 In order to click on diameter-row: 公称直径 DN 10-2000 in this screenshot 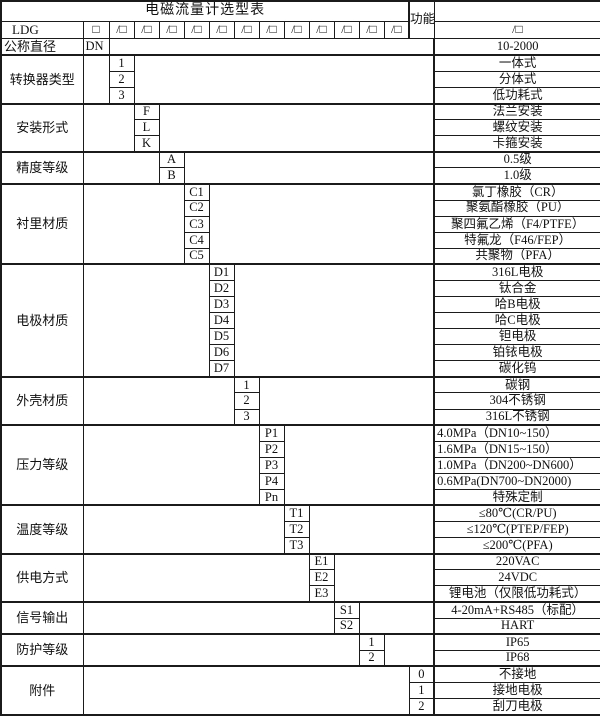, I will do `click(300, 46)`.